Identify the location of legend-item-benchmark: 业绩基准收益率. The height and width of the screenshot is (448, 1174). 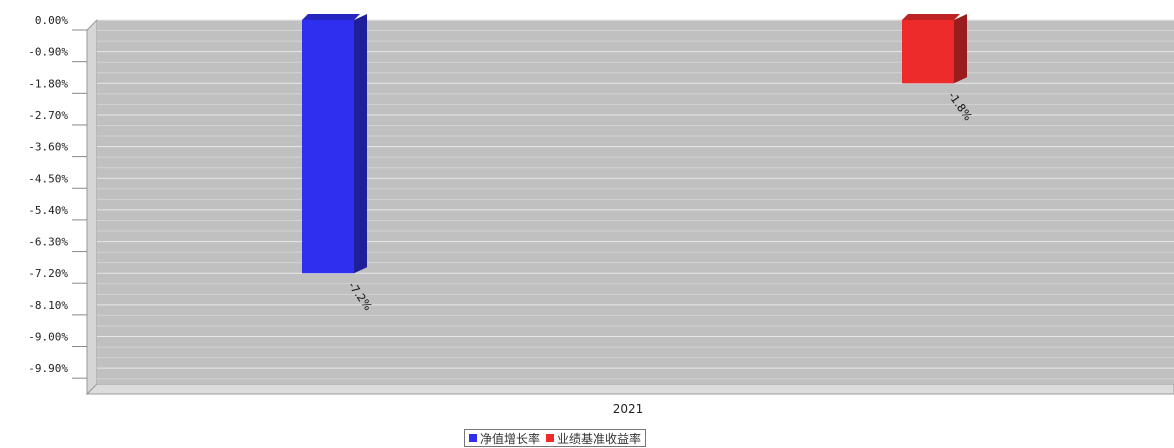
(593, 438).